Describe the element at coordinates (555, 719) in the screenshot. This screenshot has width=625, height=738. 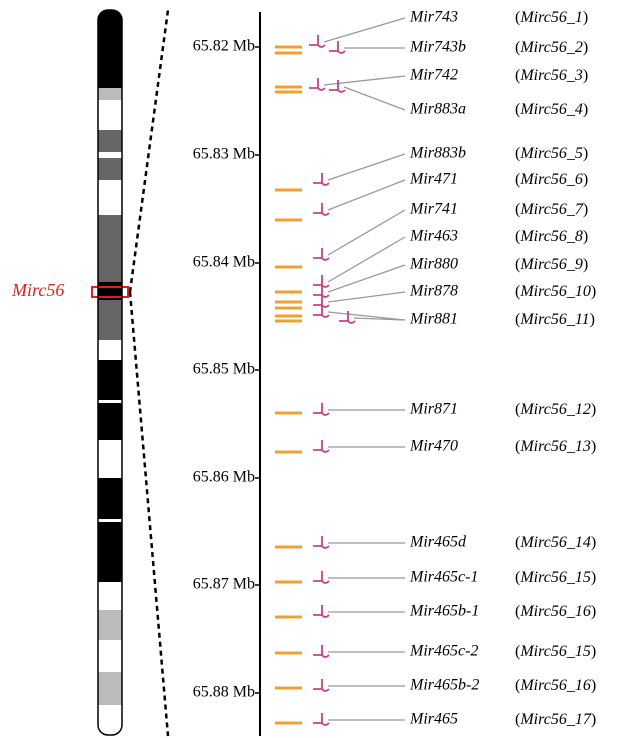
I see `cluster-name: (Mirc56_17)` at that location.